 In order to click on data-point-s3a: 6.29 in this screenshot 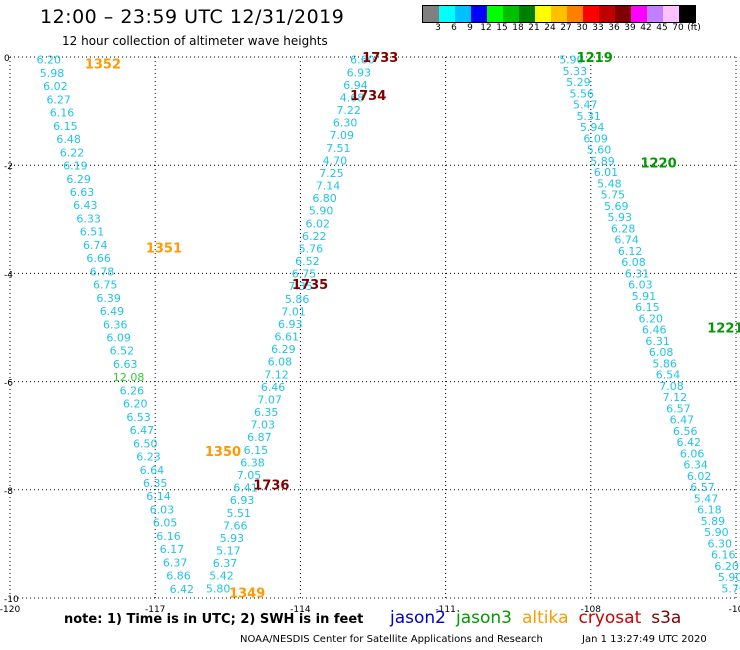, I will do `click(283, 349)`.